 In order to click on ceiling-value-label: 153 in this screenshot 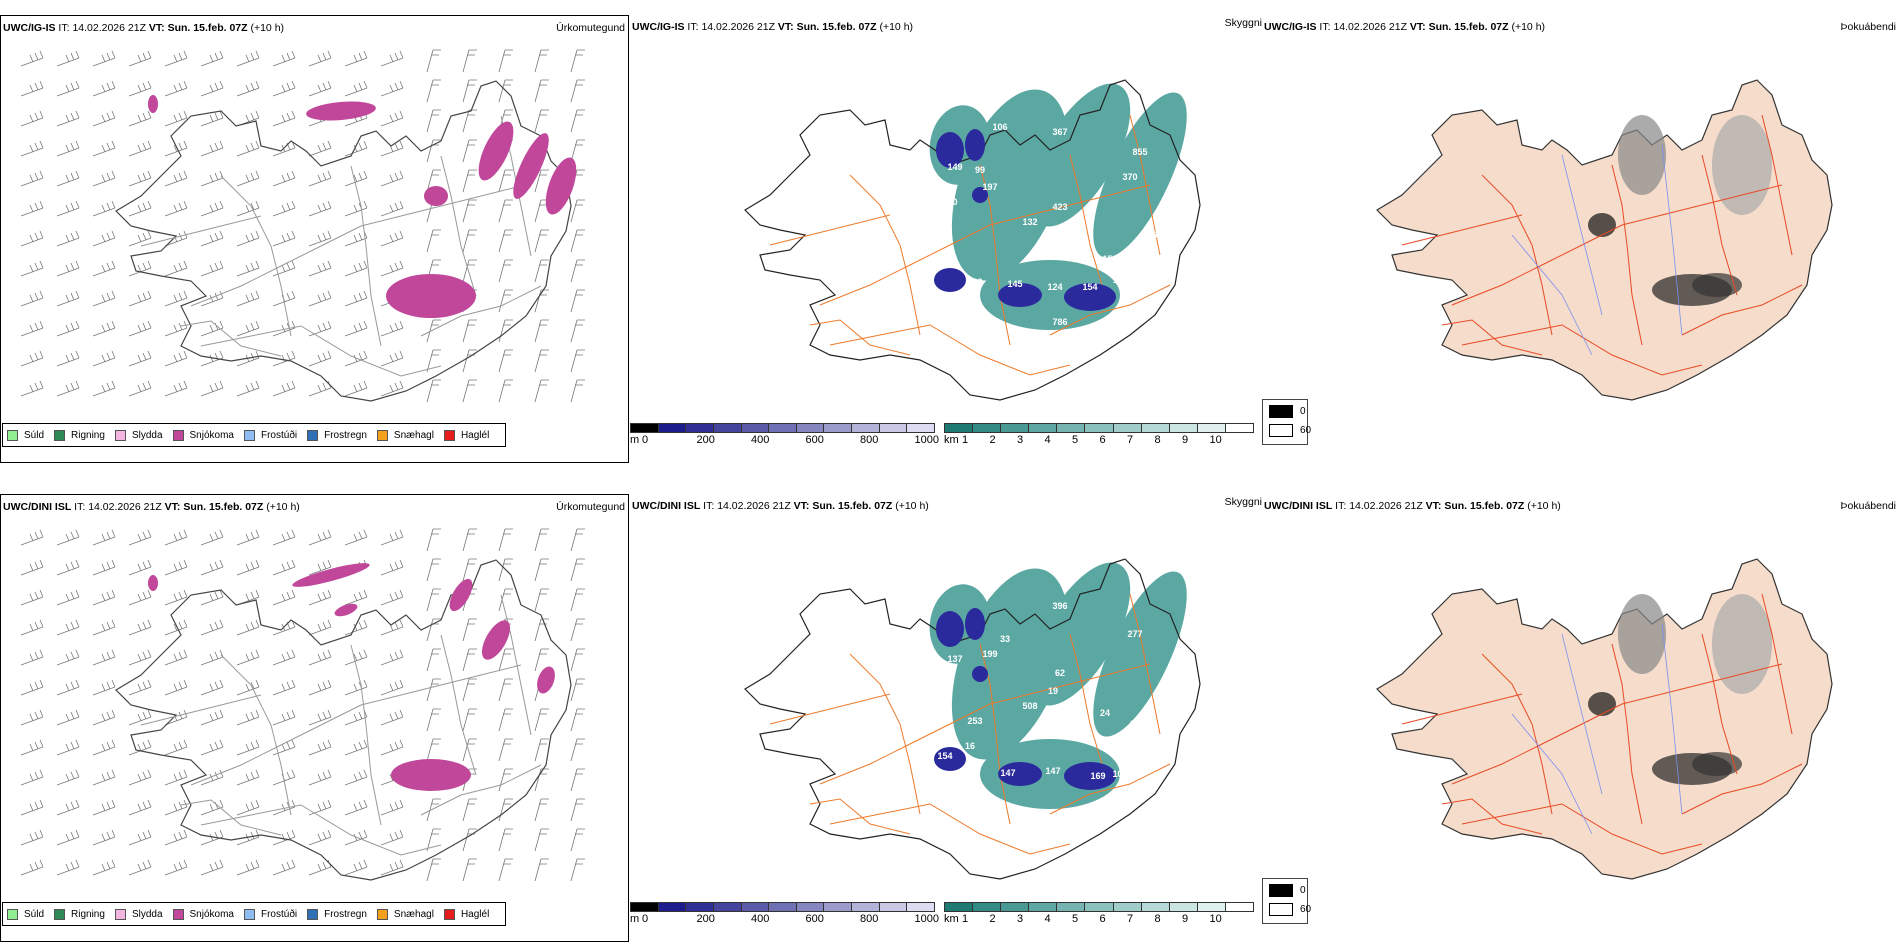, I will do `click(1109, 259)`.